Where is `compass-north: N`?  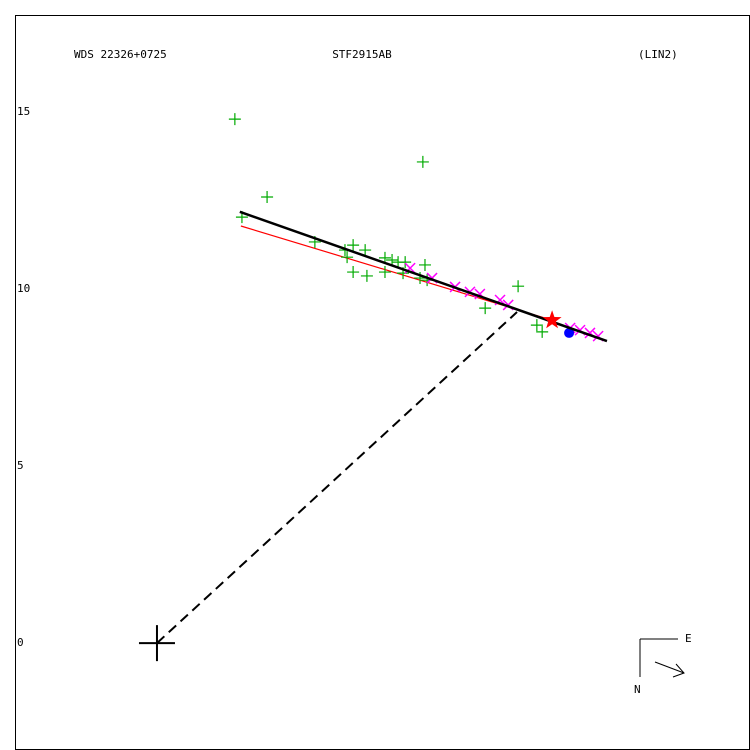 compass-north: N is located at coordinates (637, 689).